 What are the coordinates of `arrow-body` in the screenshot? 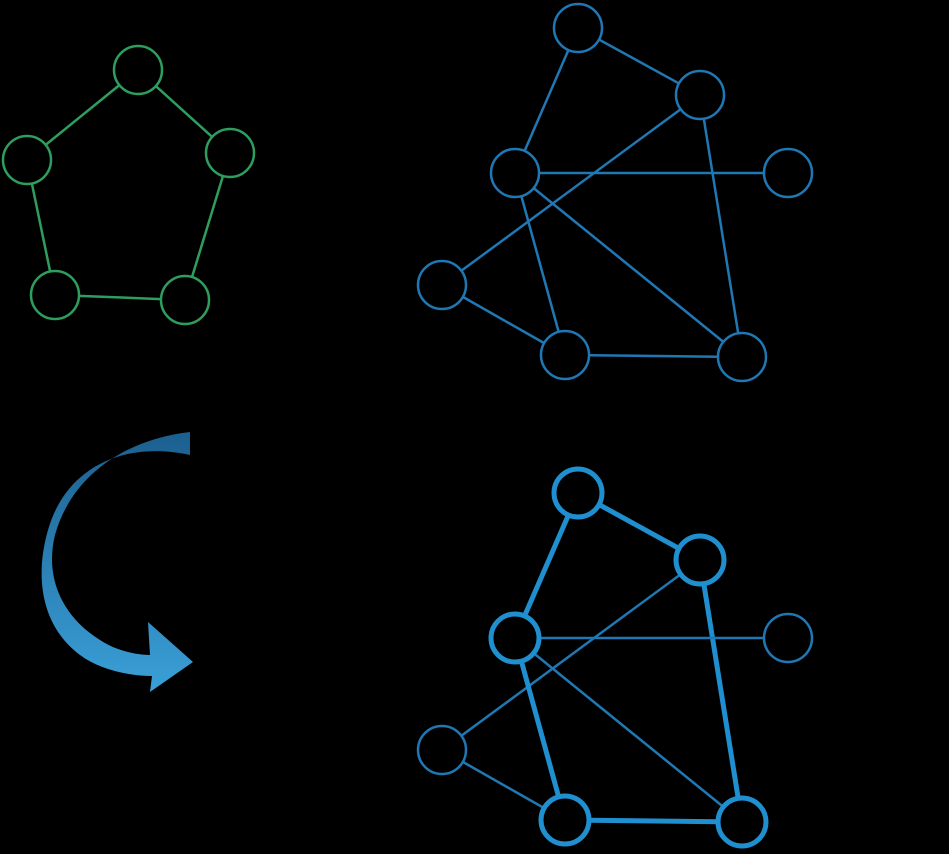 It's located at (117, 562).